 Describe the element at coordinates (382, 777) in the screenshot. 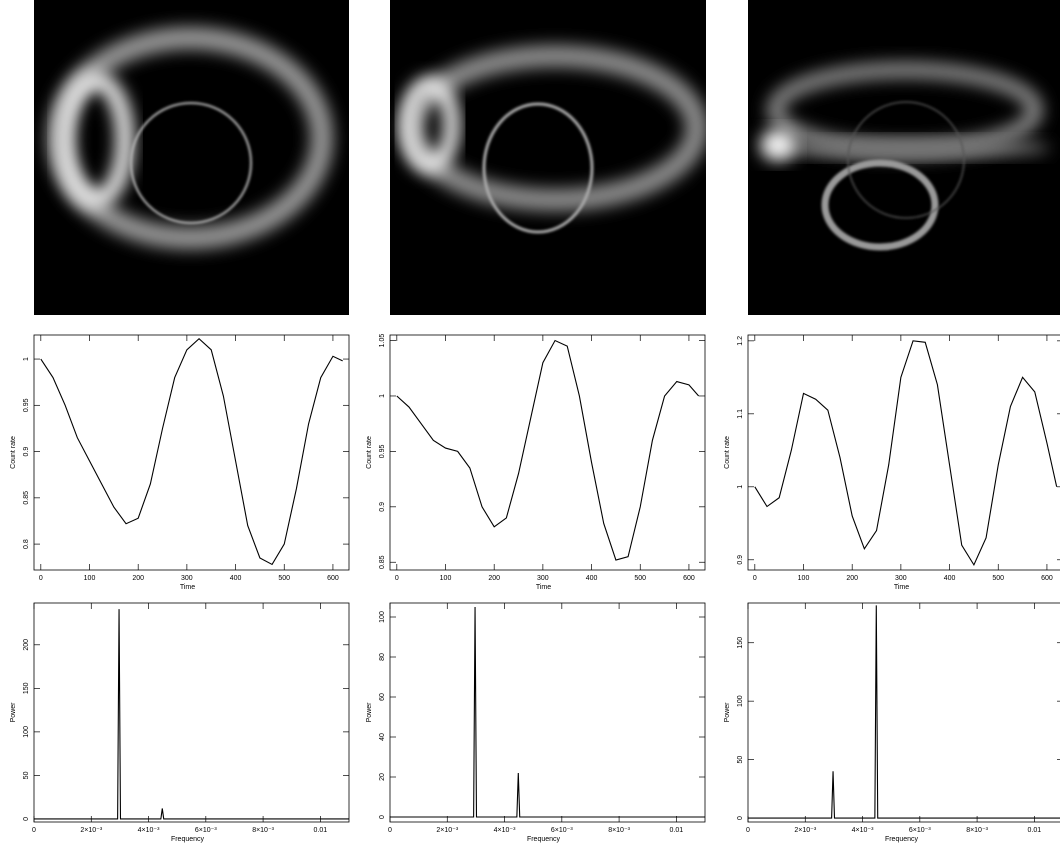

I see `y-tick-label: 20` at that location.